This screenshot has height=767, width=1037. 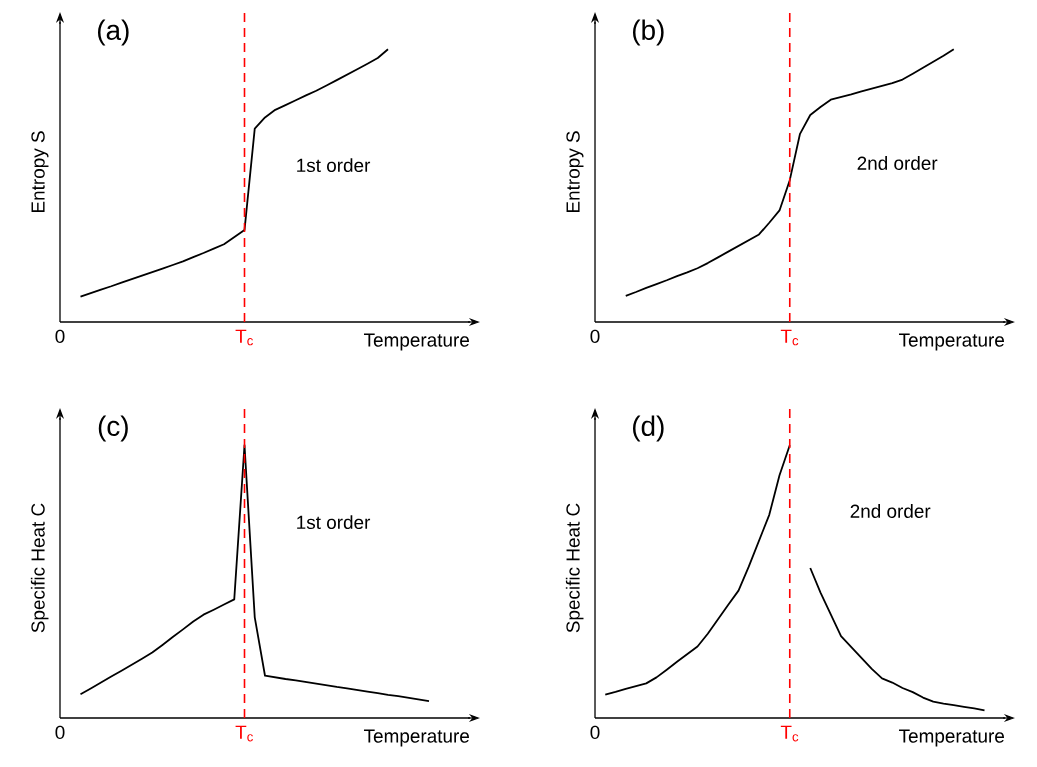 What do you see at coordinates (113, 32) in the screenshot?
I see `chart-title: (a)` at bounding box center [113, 32].